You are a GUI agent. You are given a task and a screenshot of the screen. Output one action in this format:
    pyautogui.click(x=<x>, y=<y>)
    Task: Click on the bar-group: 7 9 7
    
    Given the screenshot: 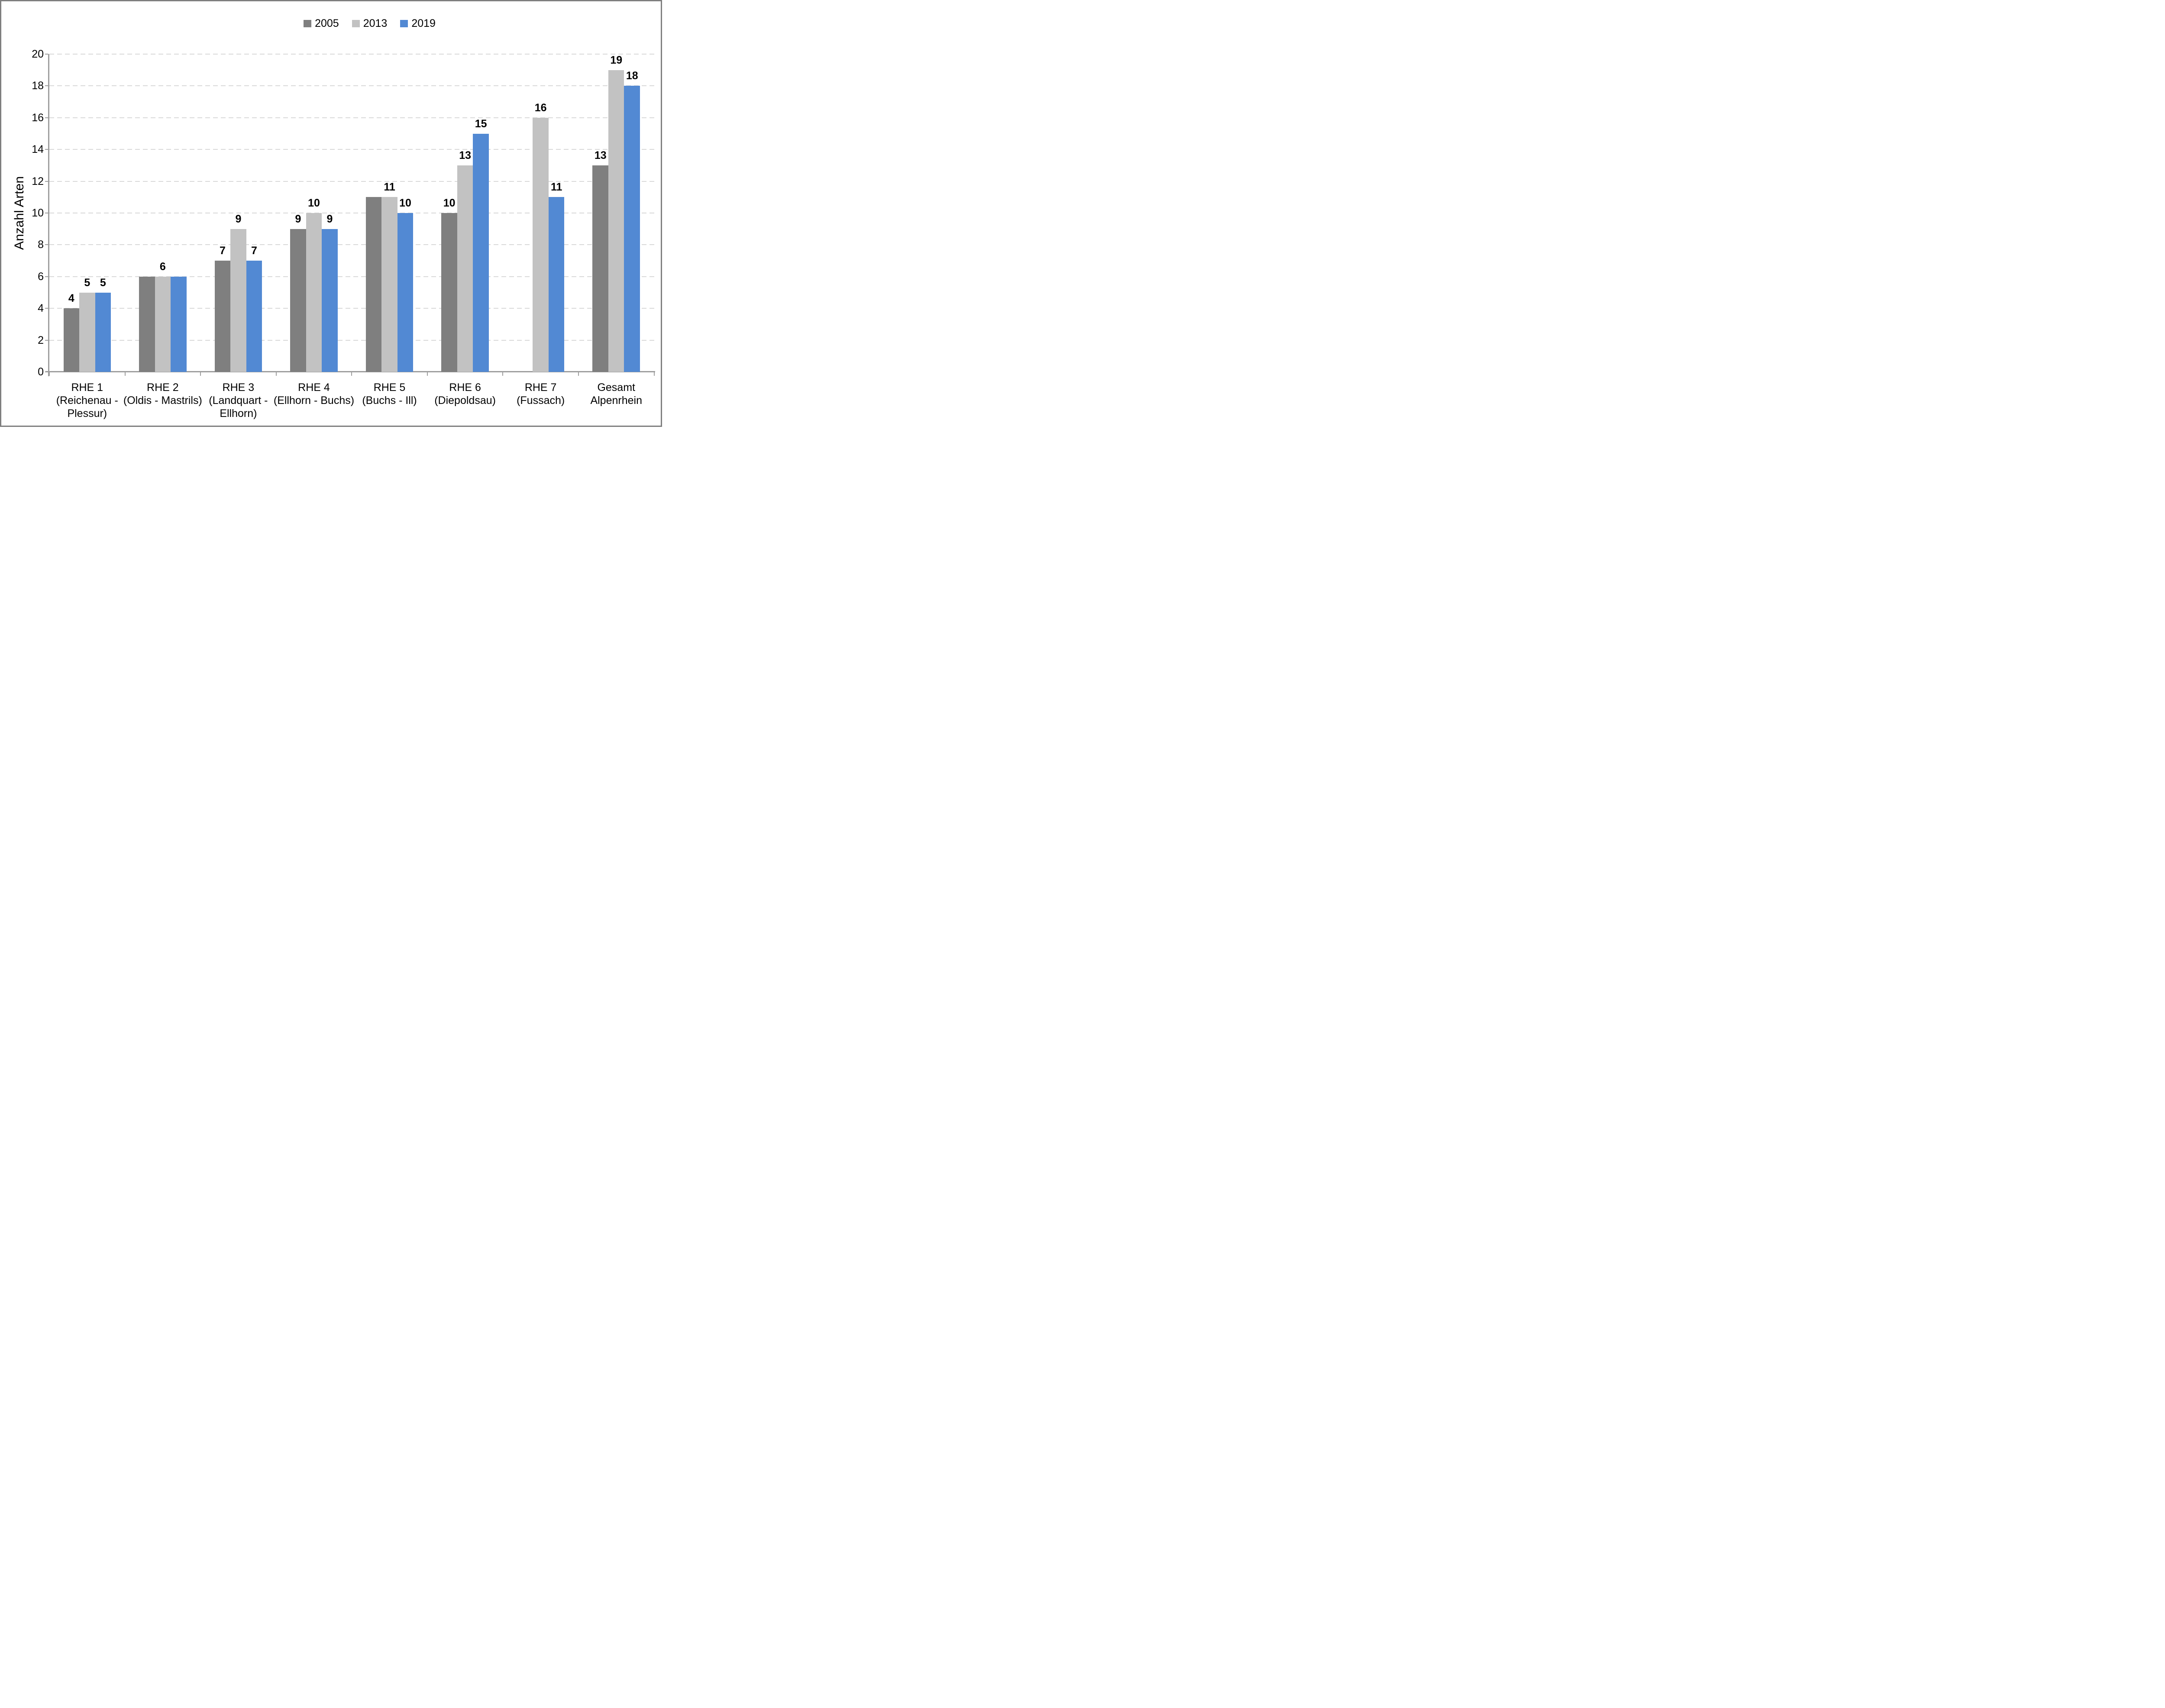 What is the action you would take?
    pyautogui.click(x=238, y=213)
    